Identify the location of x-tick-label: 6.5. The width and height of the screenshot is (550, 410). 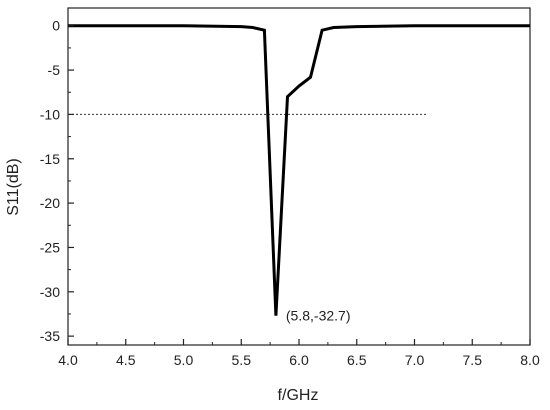
(357, 360).